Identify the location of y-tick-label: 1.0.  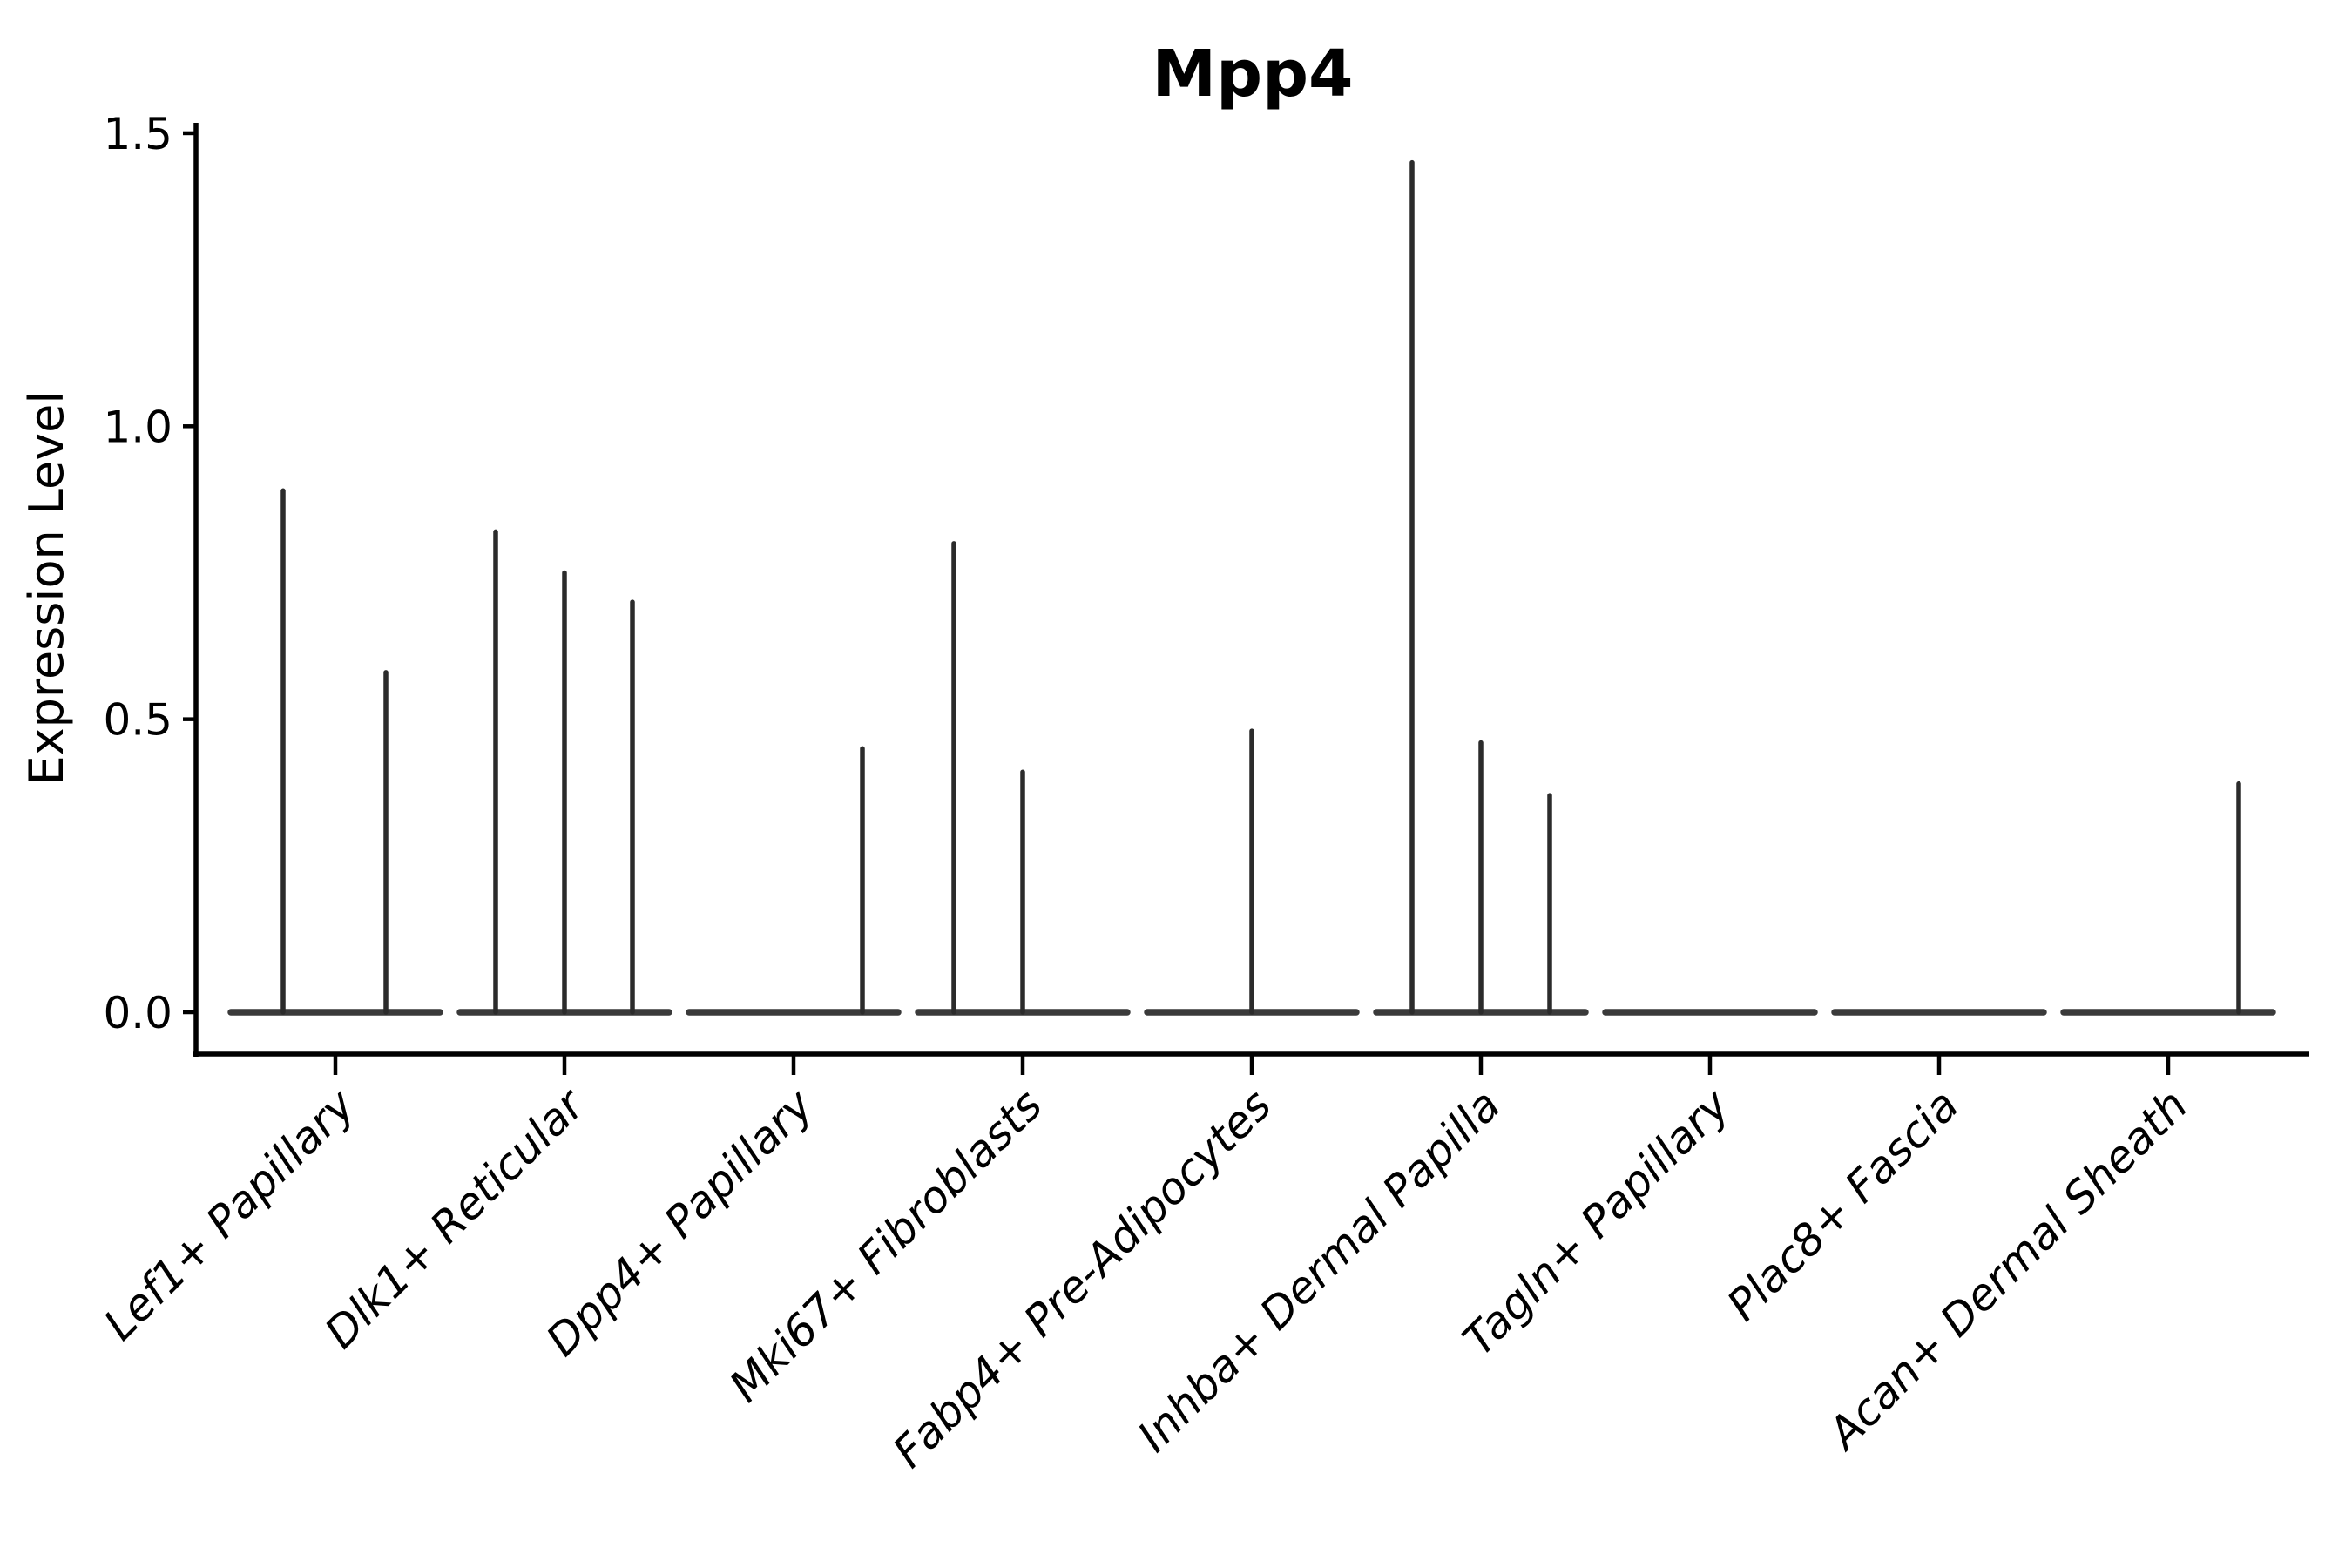
(137, 427).